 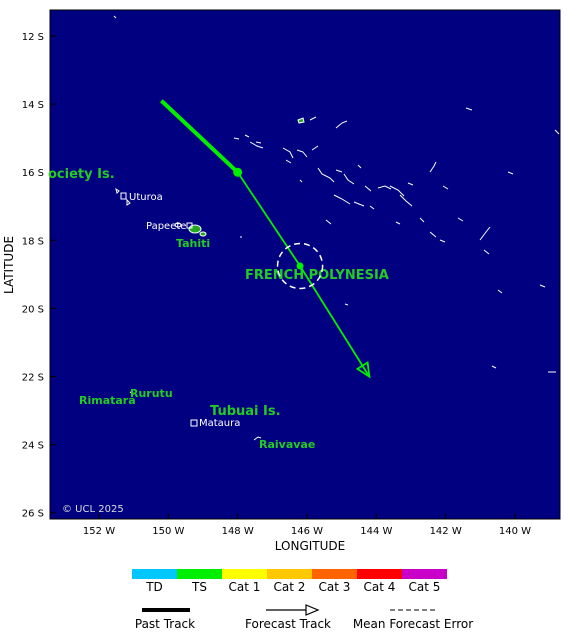 What do you see at coordinates (33, 173) in the screenshot?
I see `lat-tick-label: 16 S` at bounding box center [33, 173].